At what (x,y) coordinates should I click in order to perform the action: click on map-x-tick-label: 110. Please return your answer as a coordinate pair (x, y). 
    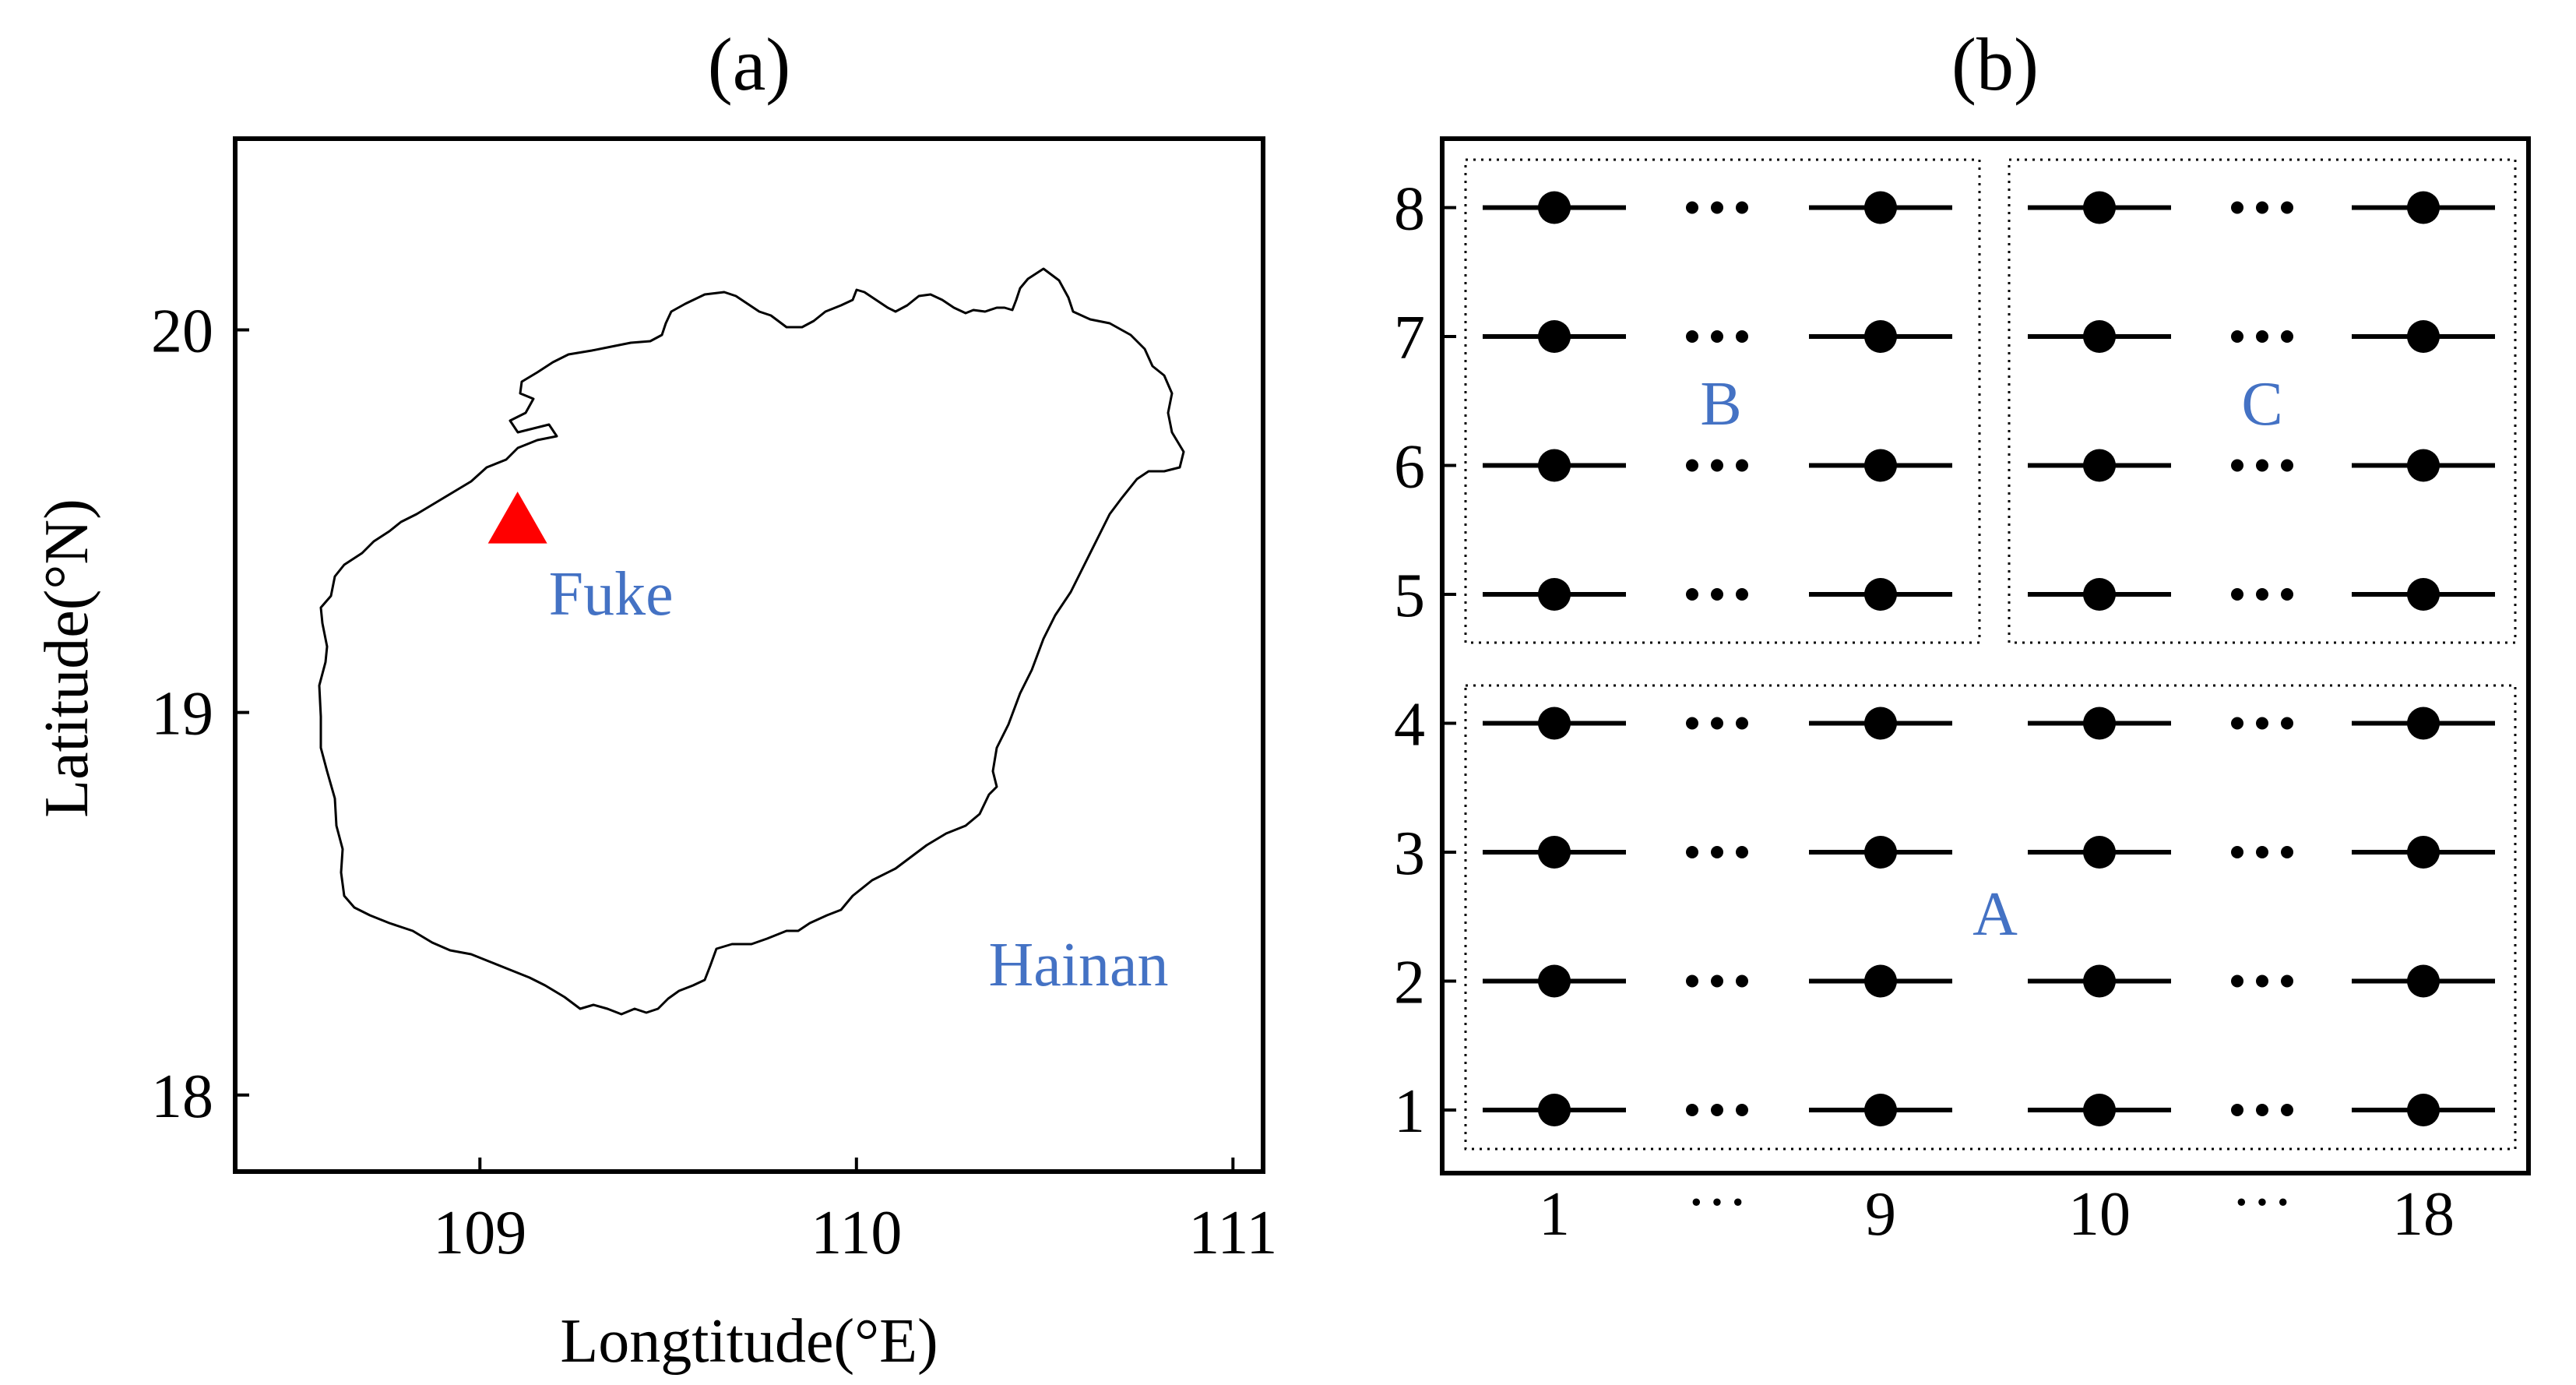
    Looking at the image, I should click on (856, 1233).